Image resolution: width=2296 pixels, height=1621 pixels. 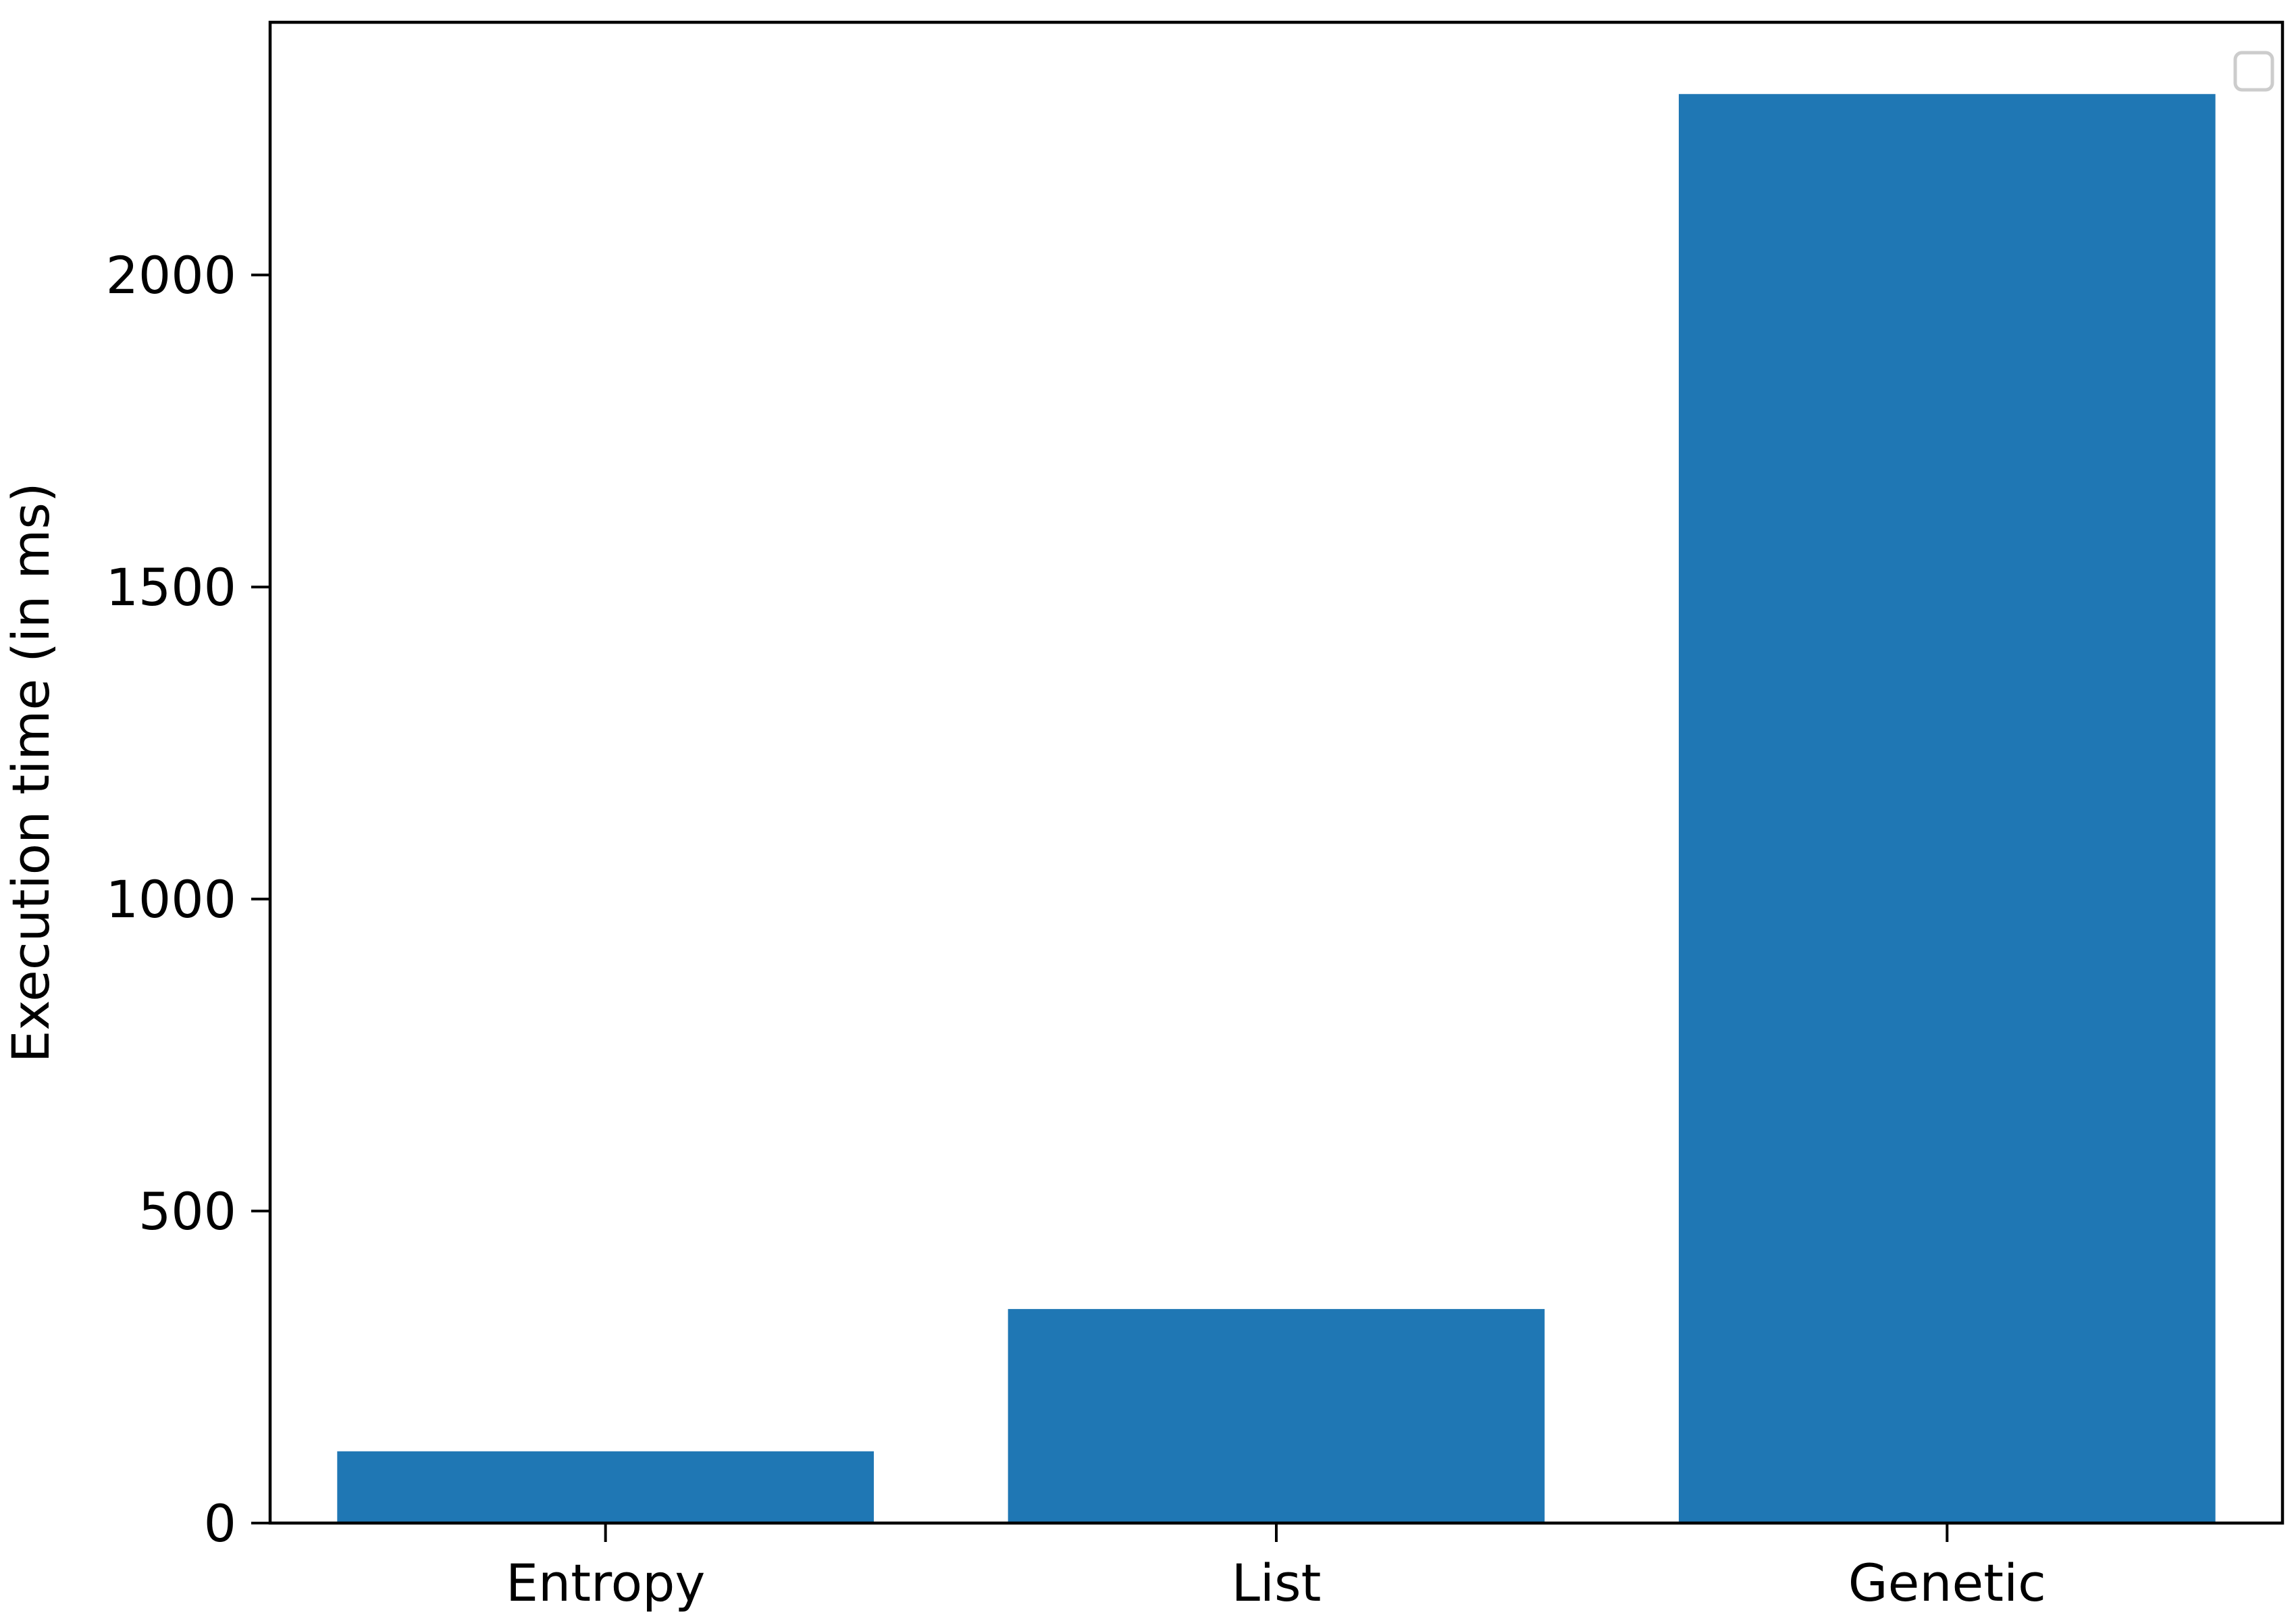 I want to click on y-tick-label: 2000, so click(x=171, y=275).